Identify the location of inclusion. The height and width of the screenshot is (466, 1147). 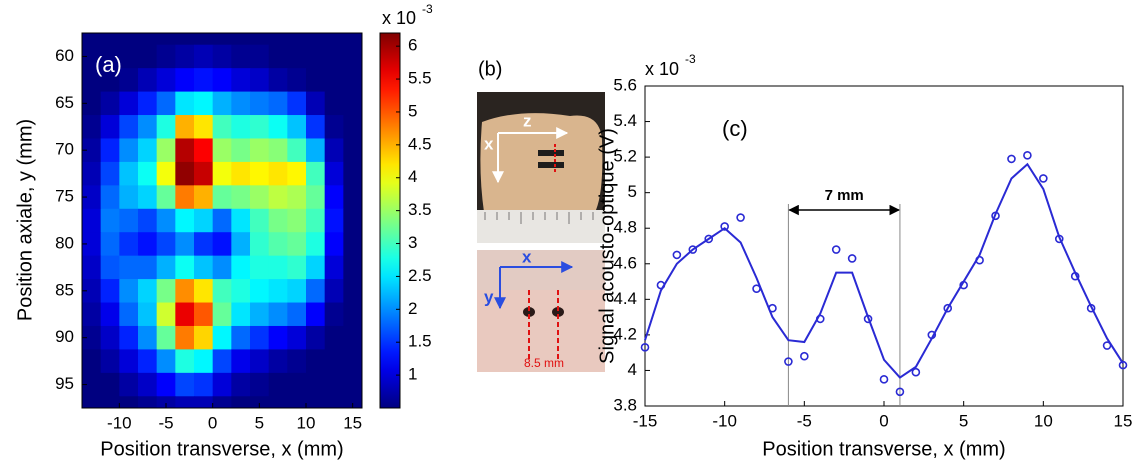
(551, 165).